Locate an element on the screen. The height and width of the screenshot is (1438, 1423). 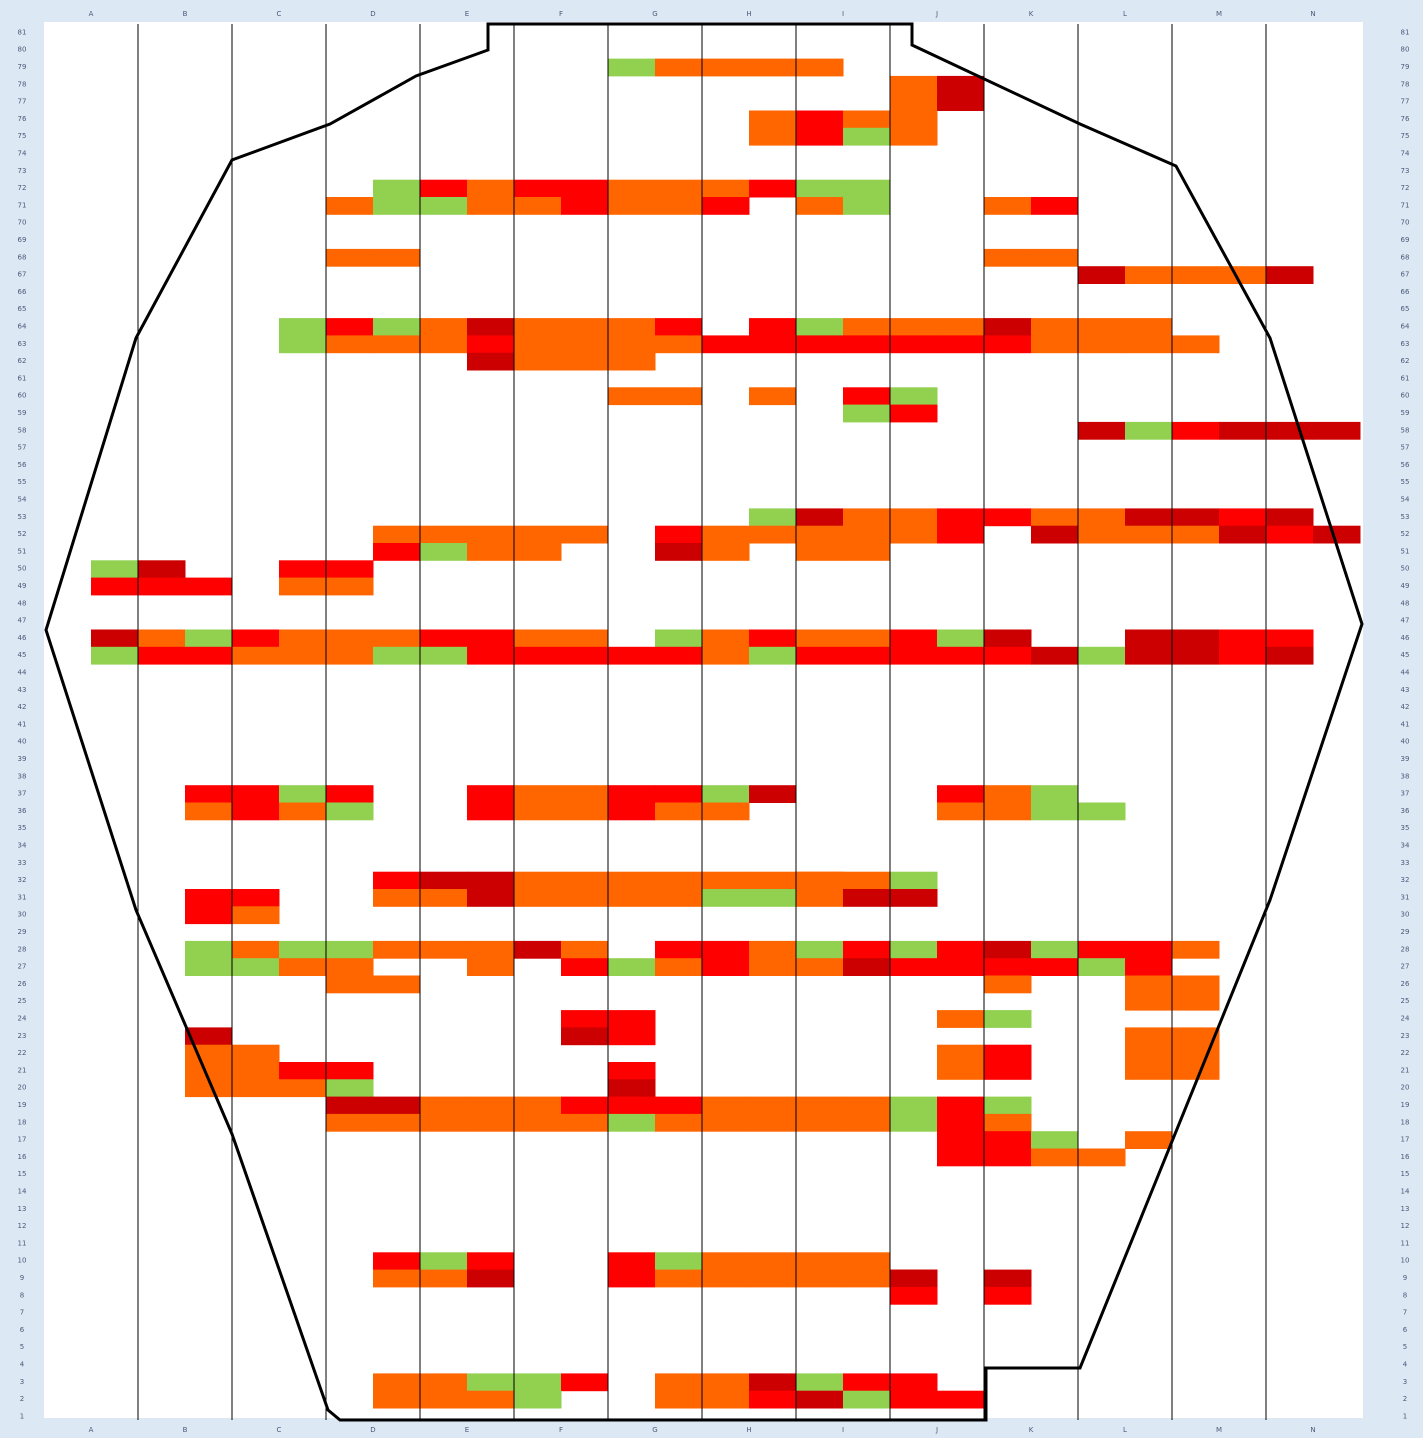
row-label-left: 16 is located at coordinates (22, 1157).